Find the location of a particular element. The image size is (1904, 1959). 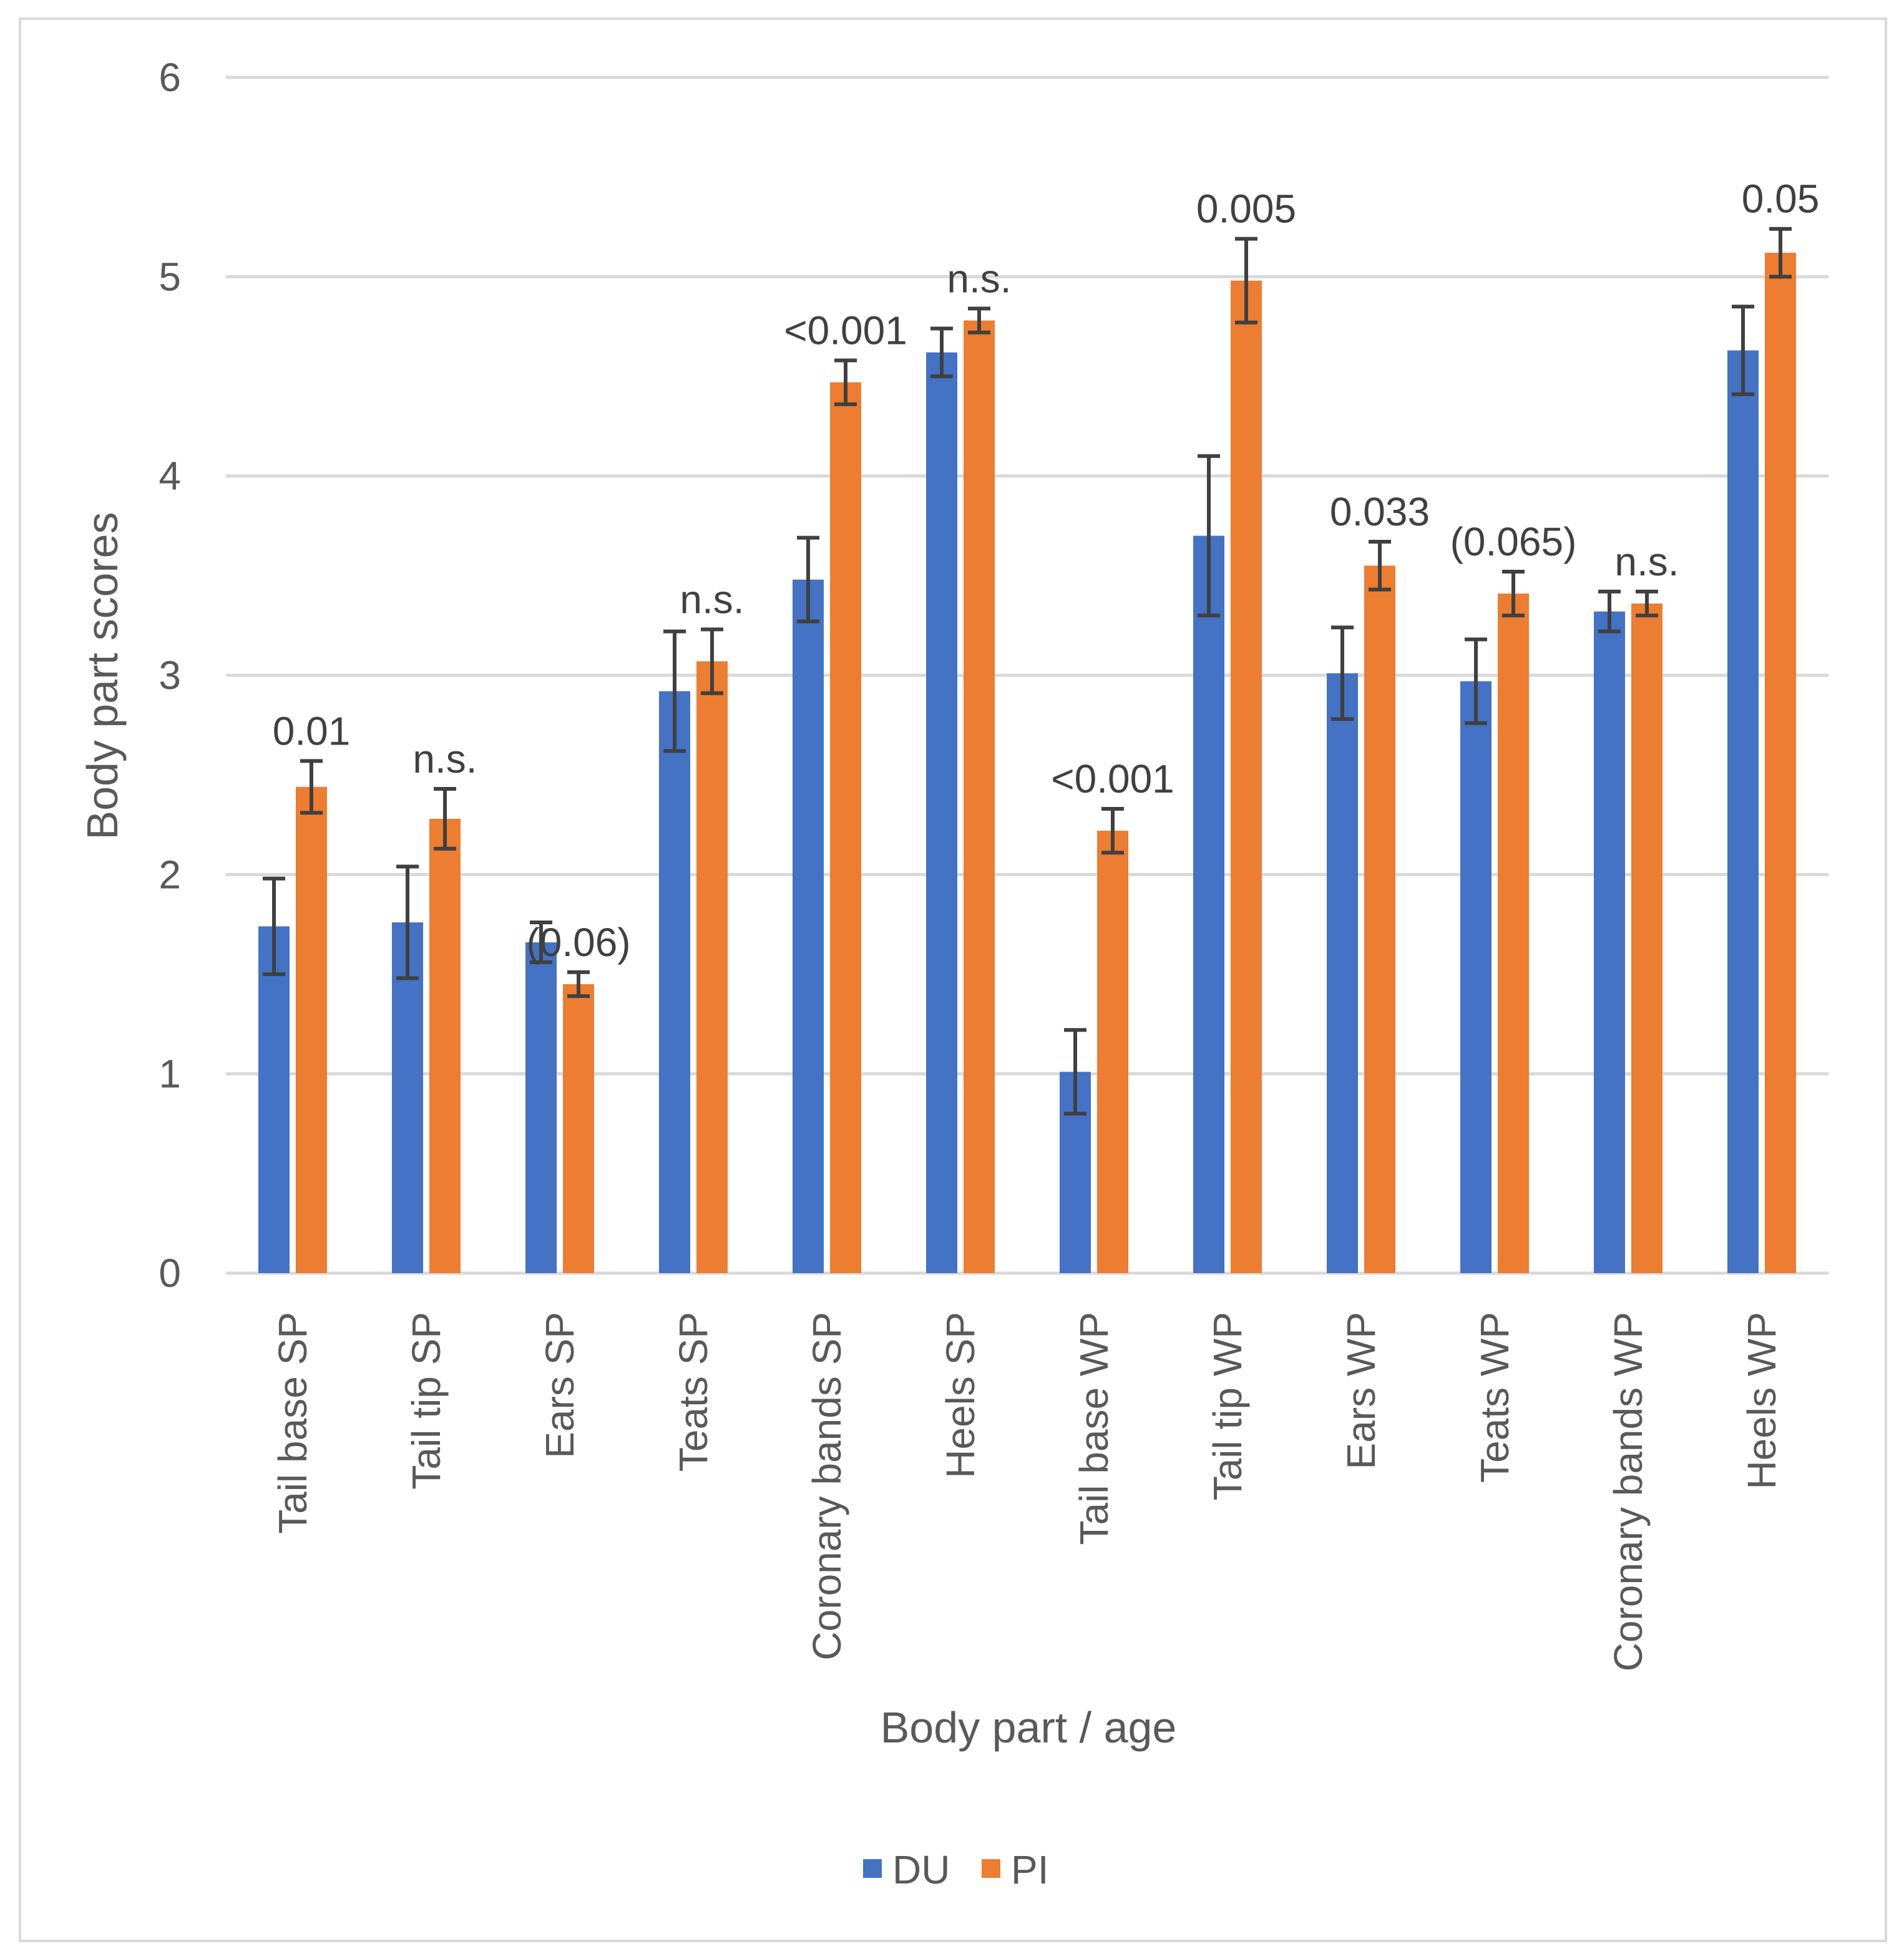

x-tick-label: Tail tip WP is located at coordinates (1227, 1406).